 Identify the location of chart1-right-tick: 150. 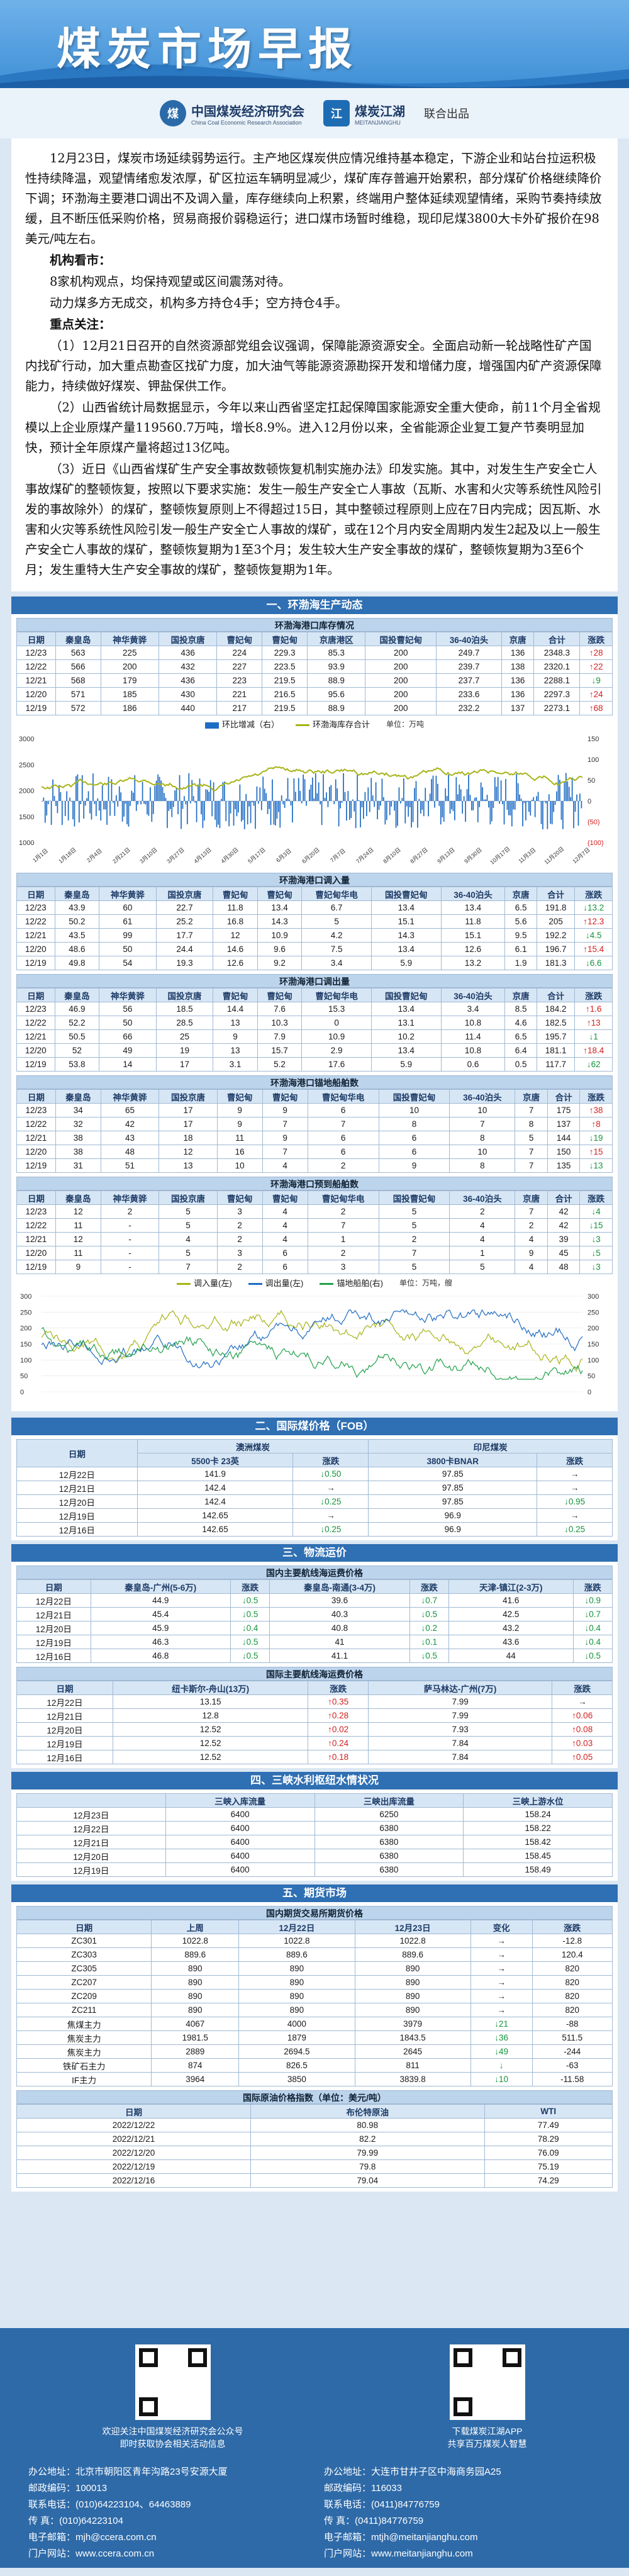
(593, 739).